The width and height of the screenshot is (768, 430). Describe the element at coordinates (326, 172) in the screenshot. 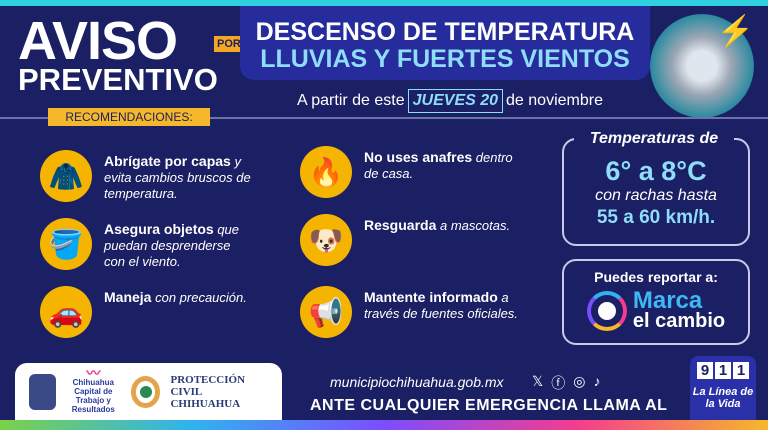

I see `campfire-pot-icon: 🔥` at that location.